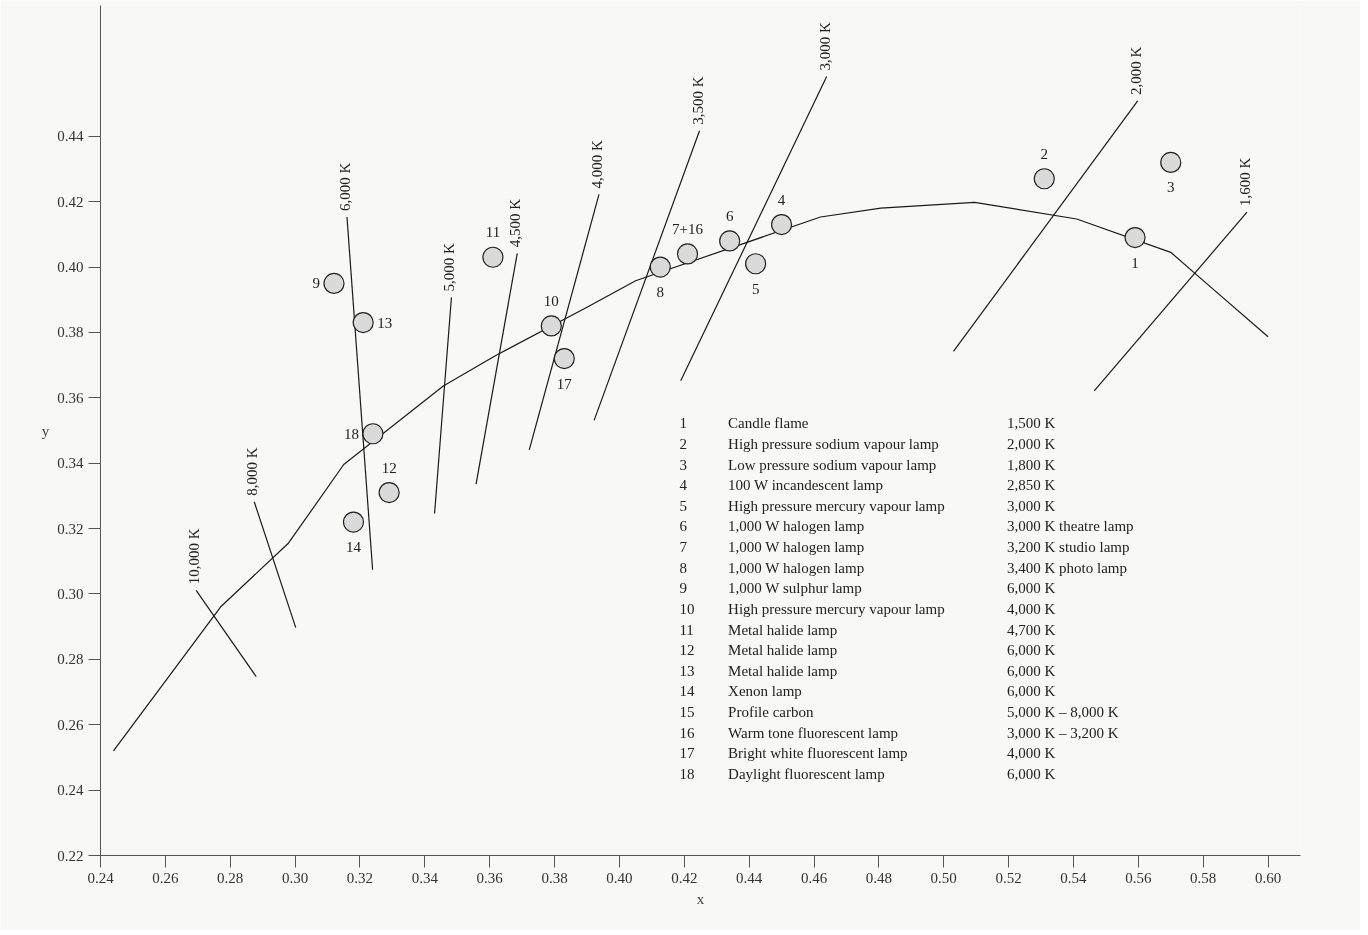 The image size is (1368, 935). Describe the element at coordinates (867, 608) in the screenshot. I see `text: 10 High pressure mercury vapour lamp 4,000 K` at that location.